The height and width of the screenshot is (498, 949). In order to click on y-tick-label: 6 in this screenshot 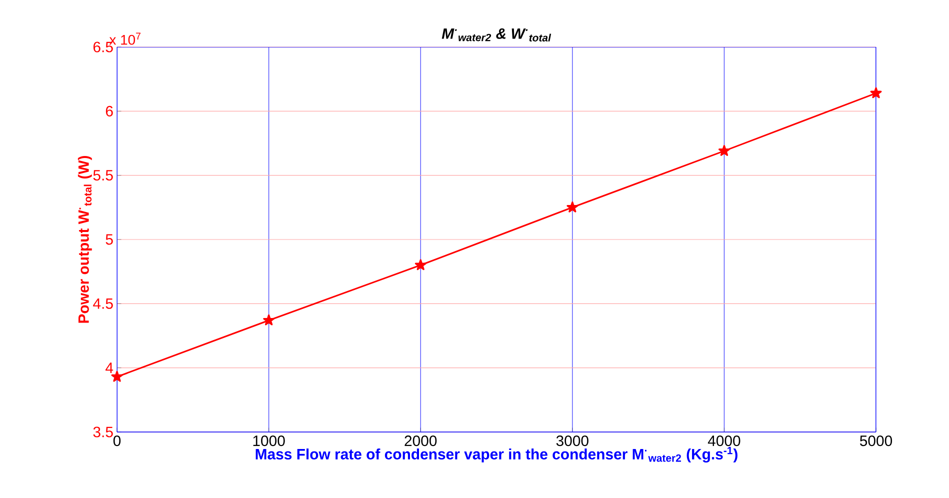, I will do `click(109, 111)`.